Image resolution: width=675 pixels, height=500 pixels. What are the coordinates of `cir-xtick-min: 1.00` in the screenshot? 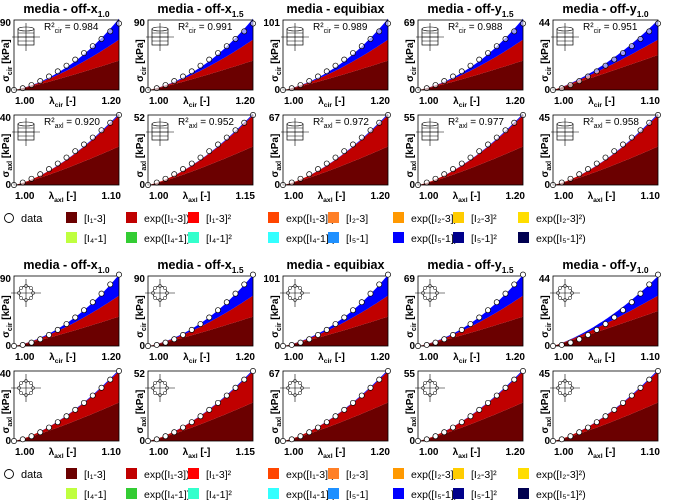 It's located at (564, 101).